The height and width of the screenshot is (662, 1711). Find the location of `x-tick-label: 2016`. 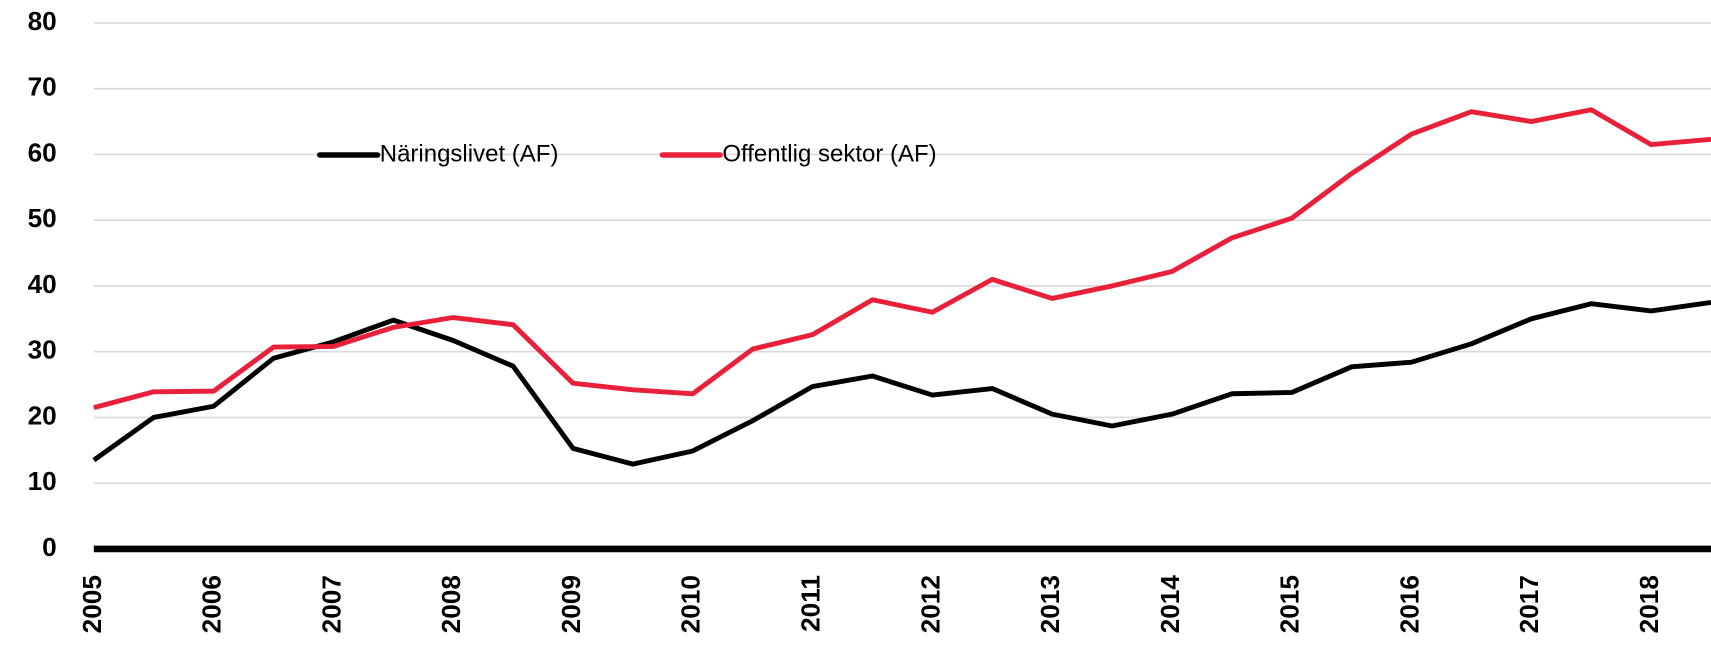

x-tick-label: 2016 is located at coordinates (1409, 604).